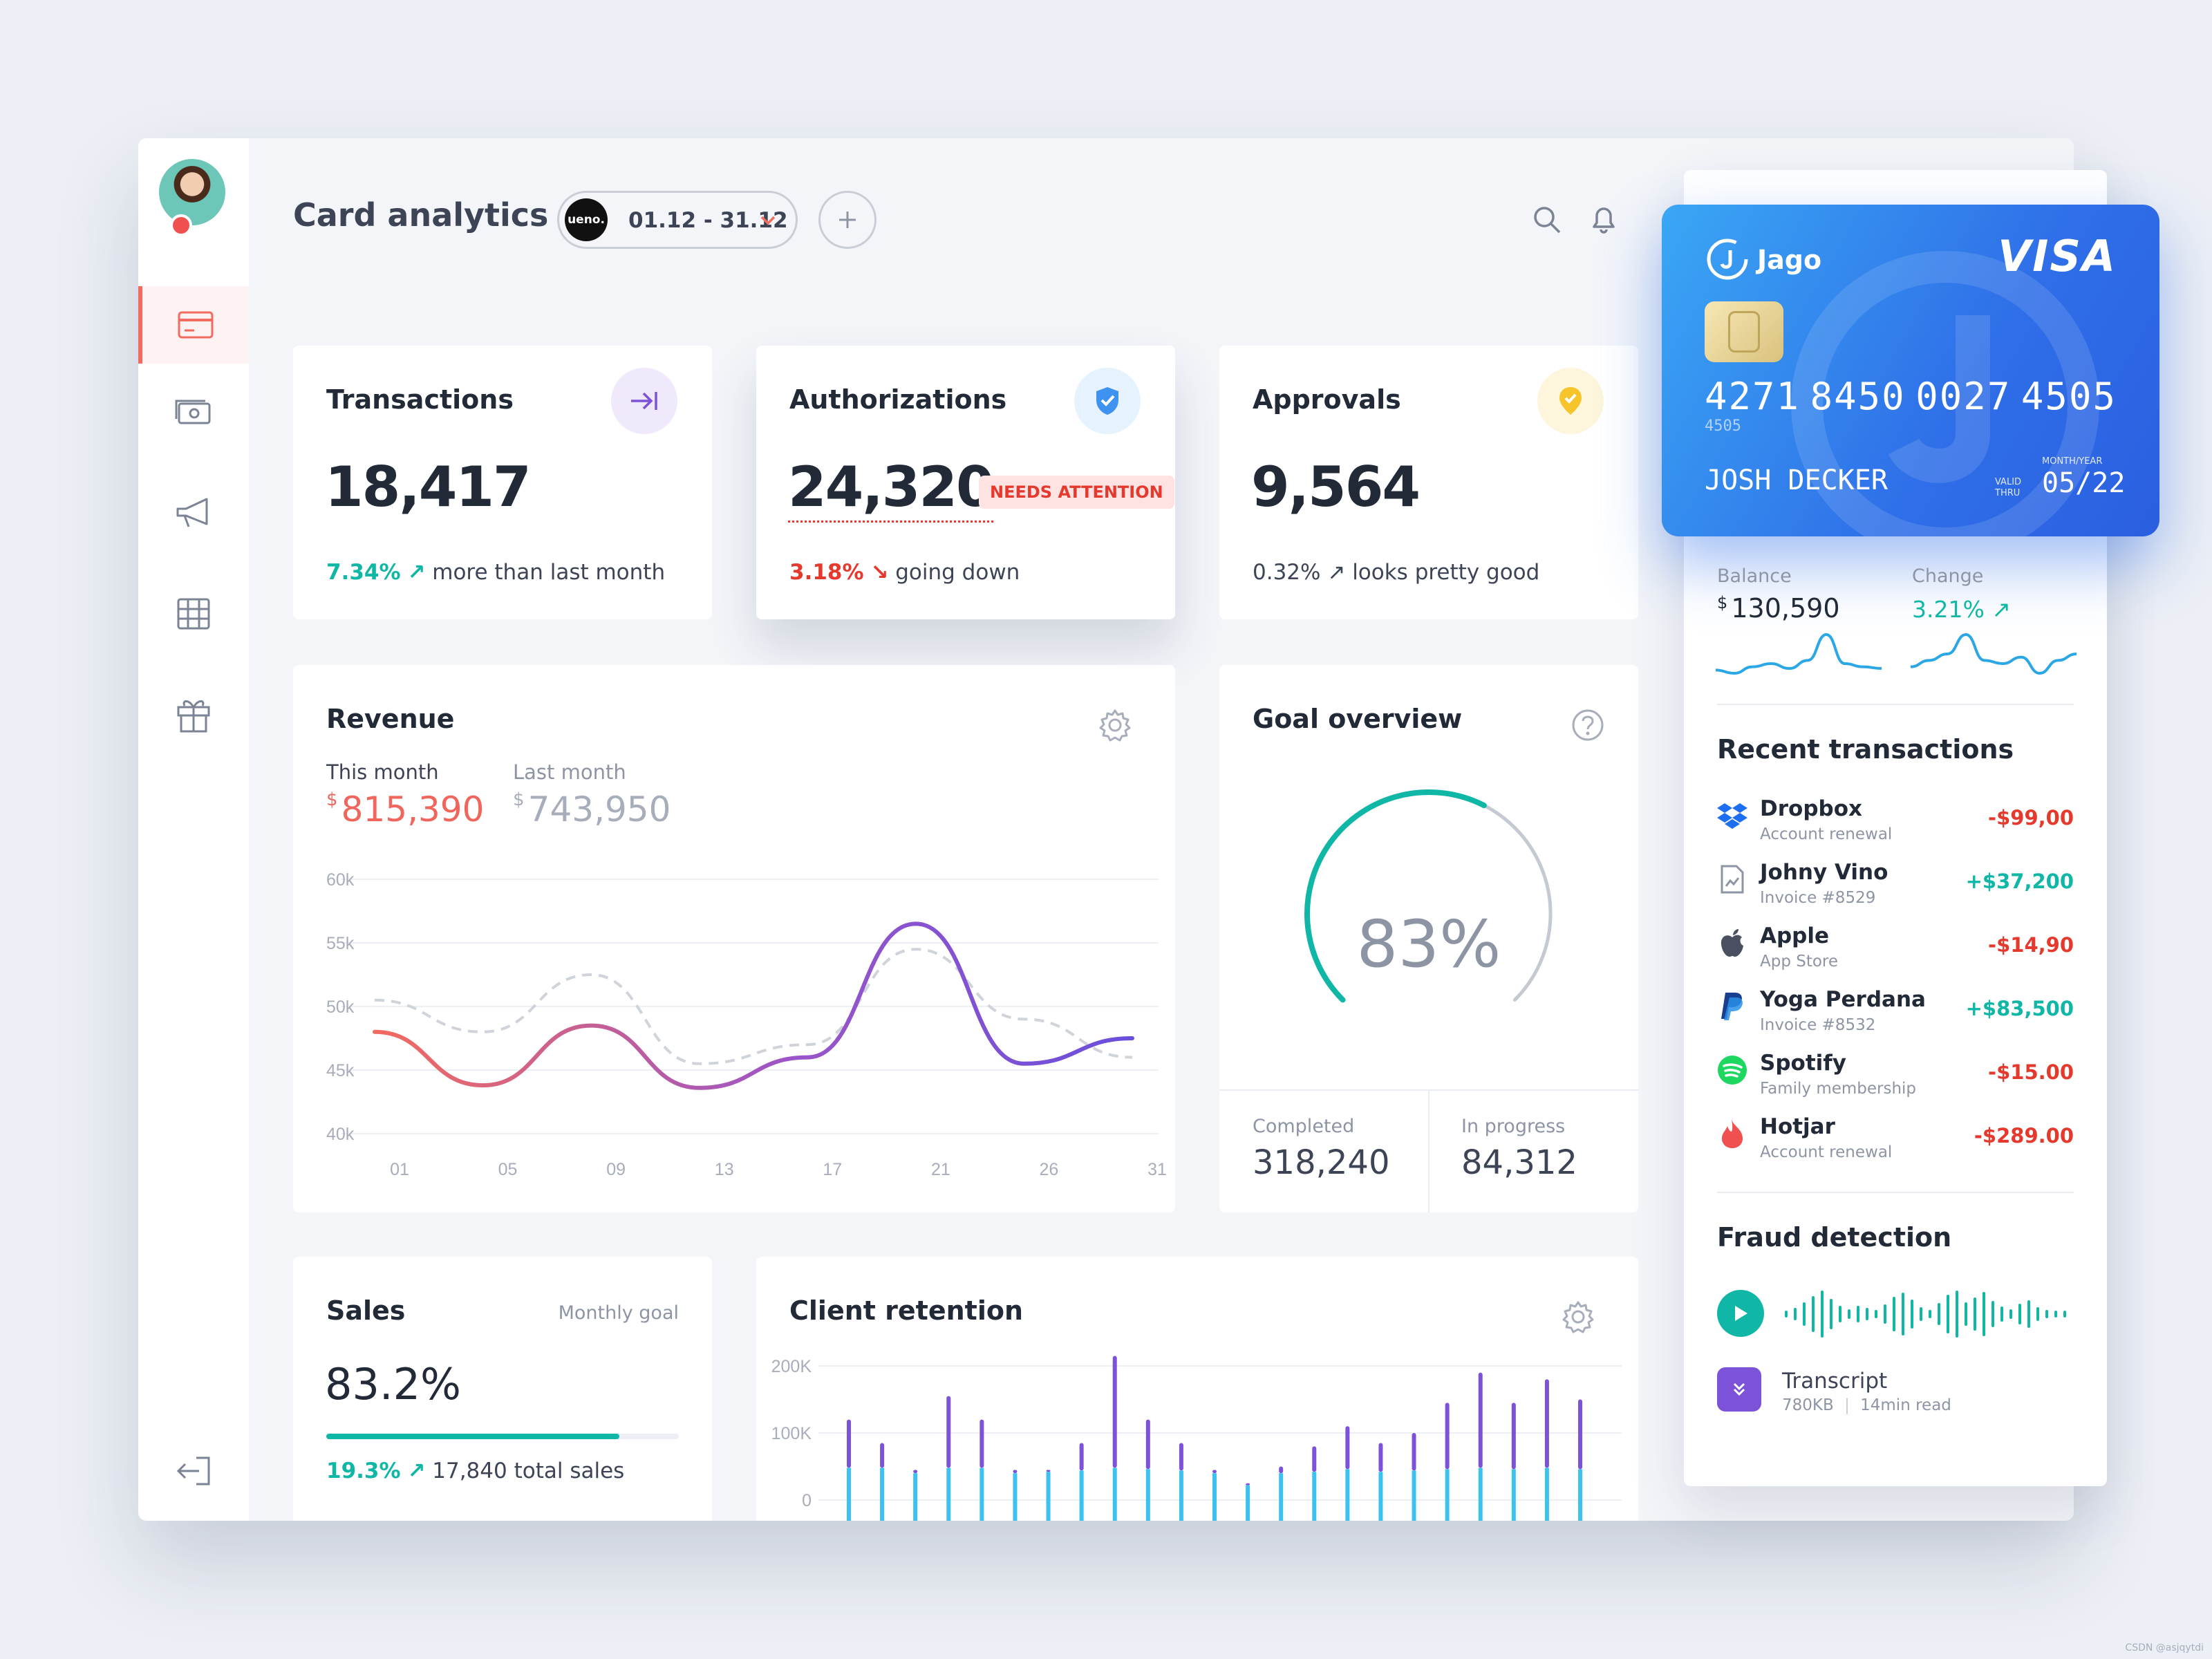 The width and height of the screenshot is (2212, 1659). I want to click on megaphone-icon, so click(192, 513).